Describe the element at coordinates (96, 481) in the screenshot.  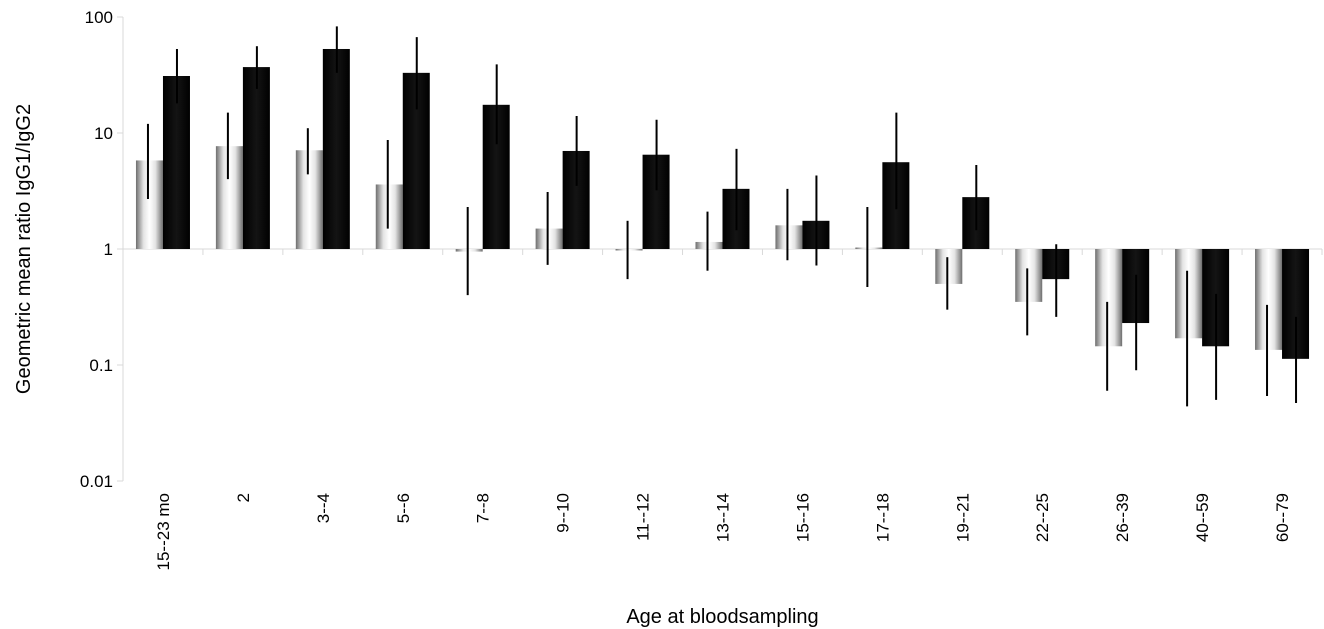
I see `y-tick-label: 0.01` at that location.